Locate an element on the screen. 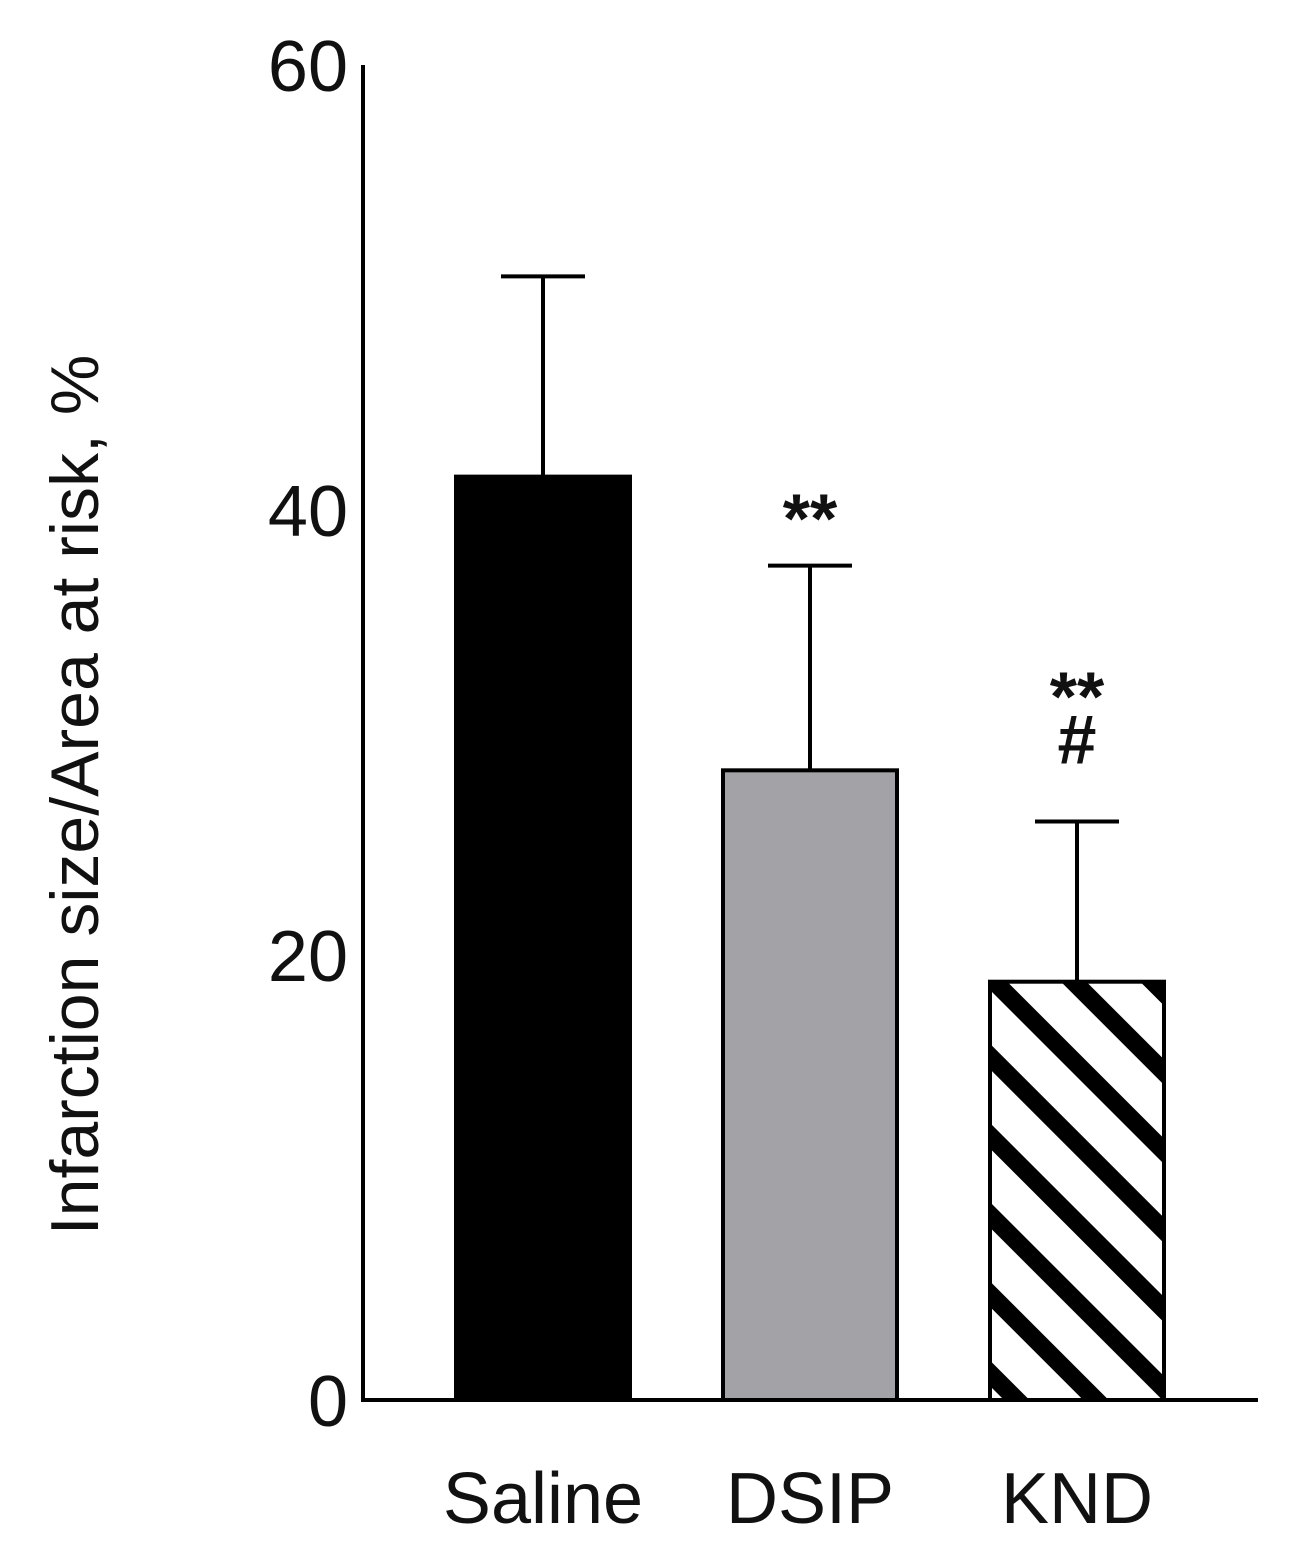  category-label-dsip: DSIP is located at coordinates (810, 1499).